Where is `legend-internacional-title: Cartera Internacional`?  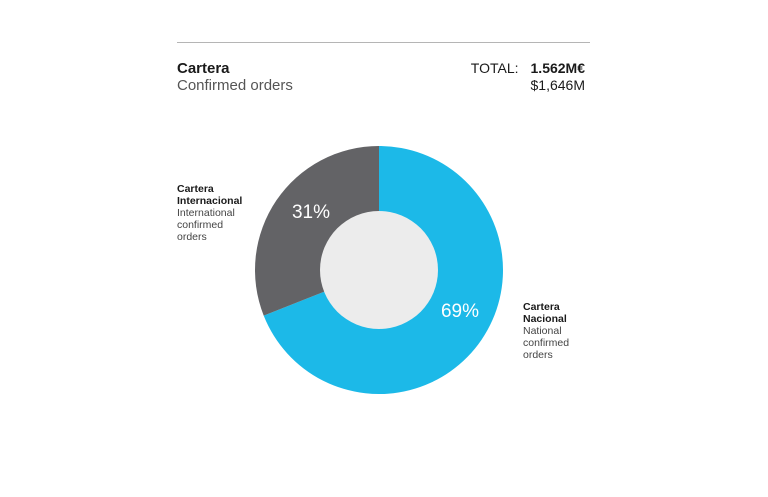
legend-internacional-title: Cartera Internacional is located at coordinates (217, 195).